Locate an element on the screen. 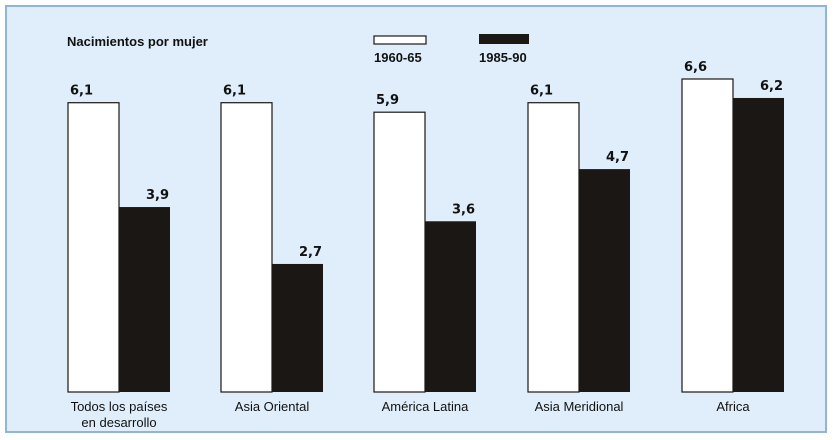 Image resolution: width=834 pixels, height=440 pixels. legend-label-1985-90: 1985-90 is located at coordinates (503, 57).